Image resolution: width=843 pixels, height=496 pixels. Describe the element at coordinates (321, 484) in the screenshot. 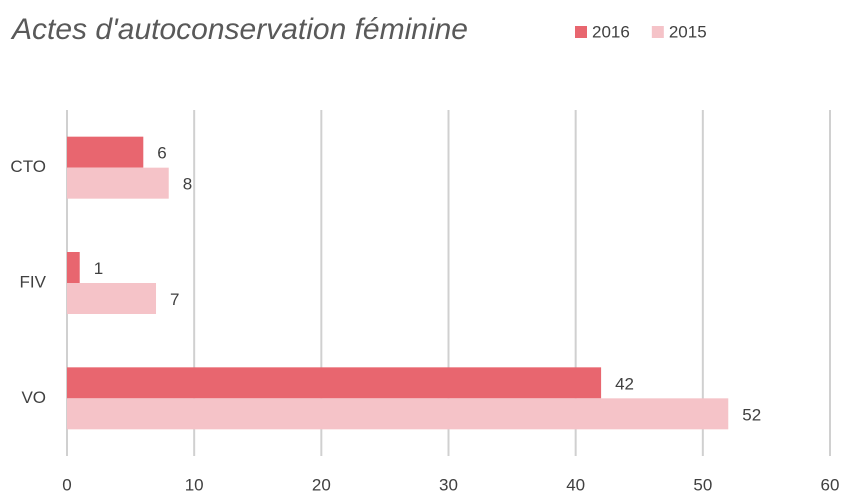

I see `x-tick-label: 20` at that location.